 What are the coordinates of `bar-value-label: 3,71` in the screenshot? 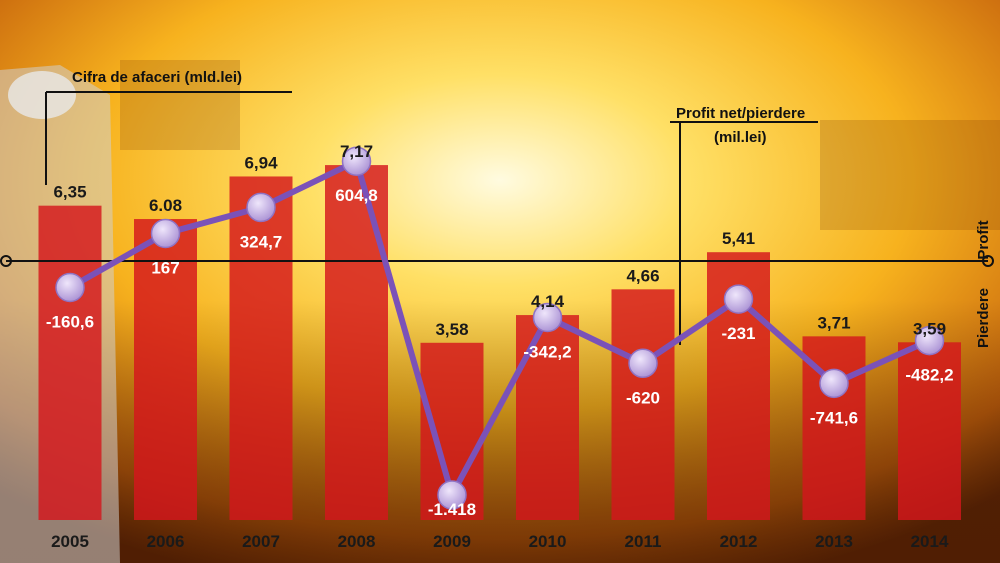 It's located at (833, 322).